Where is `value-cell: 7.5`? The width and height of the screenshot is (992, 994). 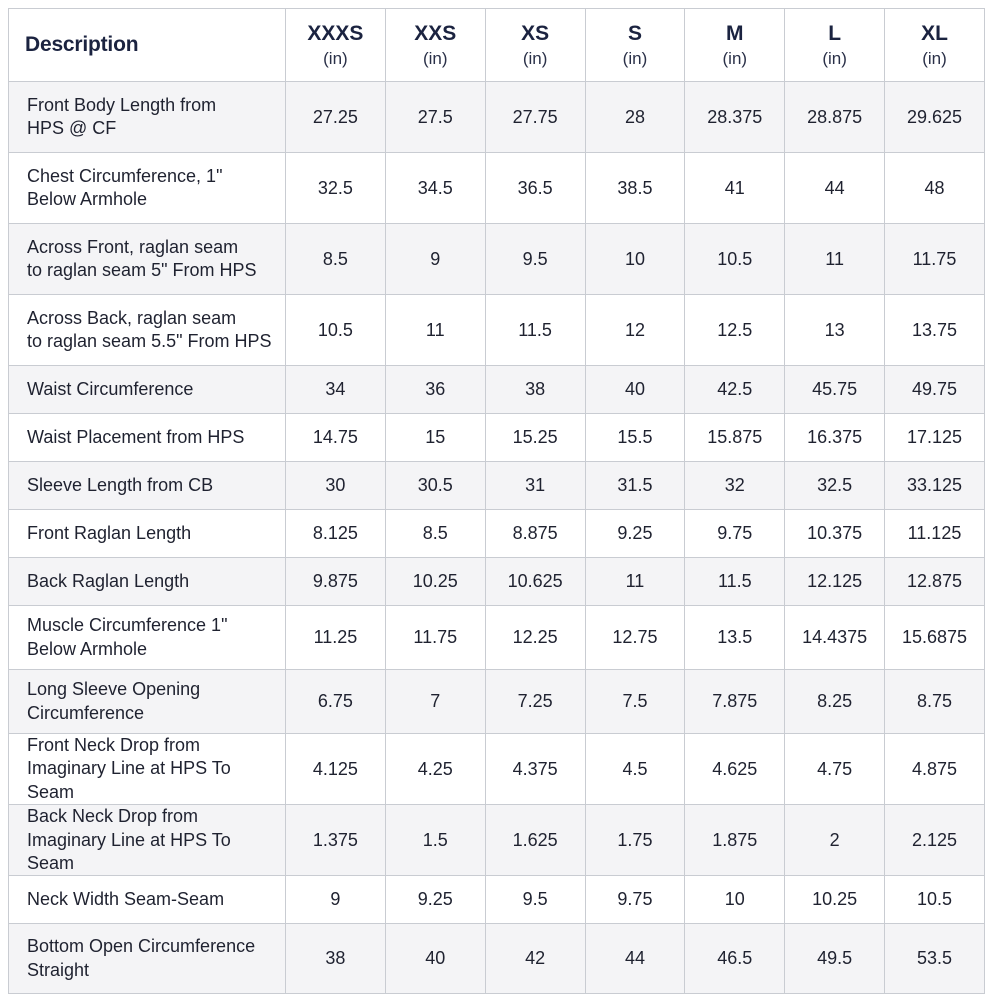 value-cell: 7.5 is located at coordinates (635, 701).